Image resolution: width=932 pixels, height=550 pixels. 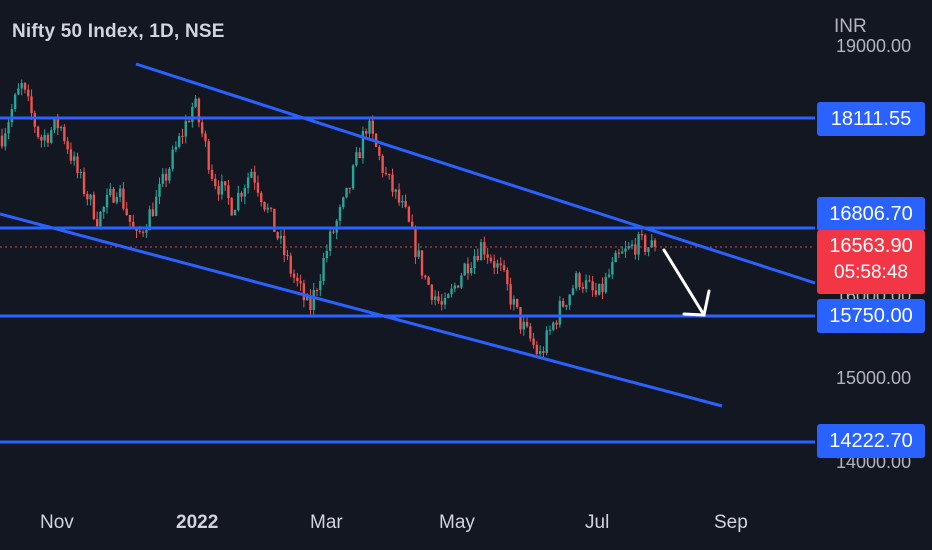 What do you see at coordinates (871, 214) in the screenshot?
I see `level-label-16806: 16806.70` at bounding box center [871, 214].